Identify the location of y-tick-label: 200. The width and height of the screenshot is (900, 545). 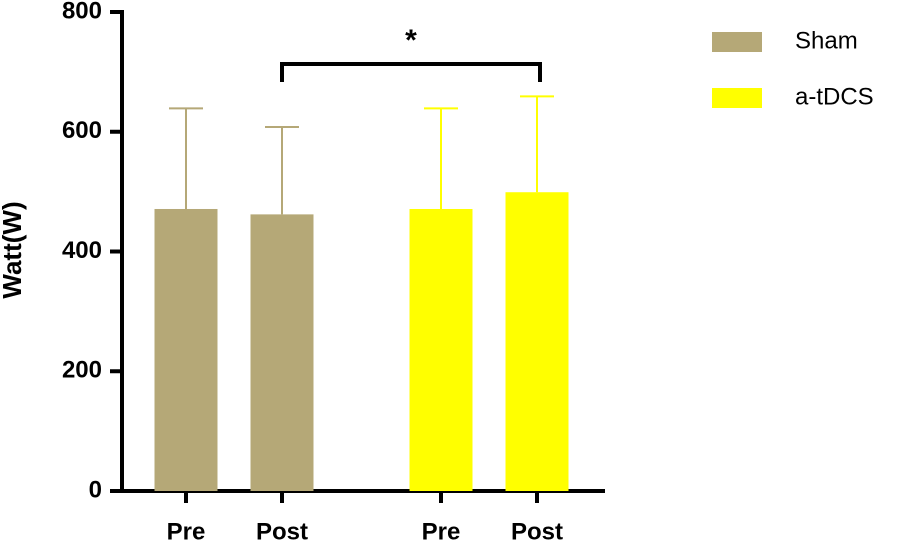
(82, 370).